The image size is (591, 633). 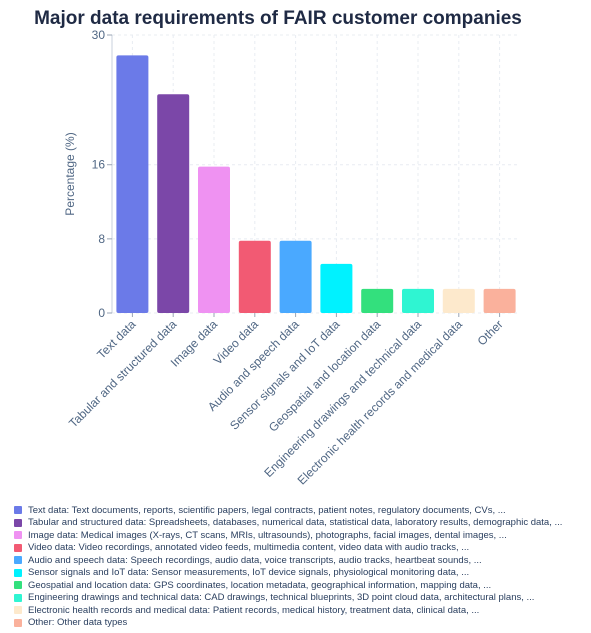 I want to click on bar-engineering-drawings-and-technical-data, so click(x=418, y=300).